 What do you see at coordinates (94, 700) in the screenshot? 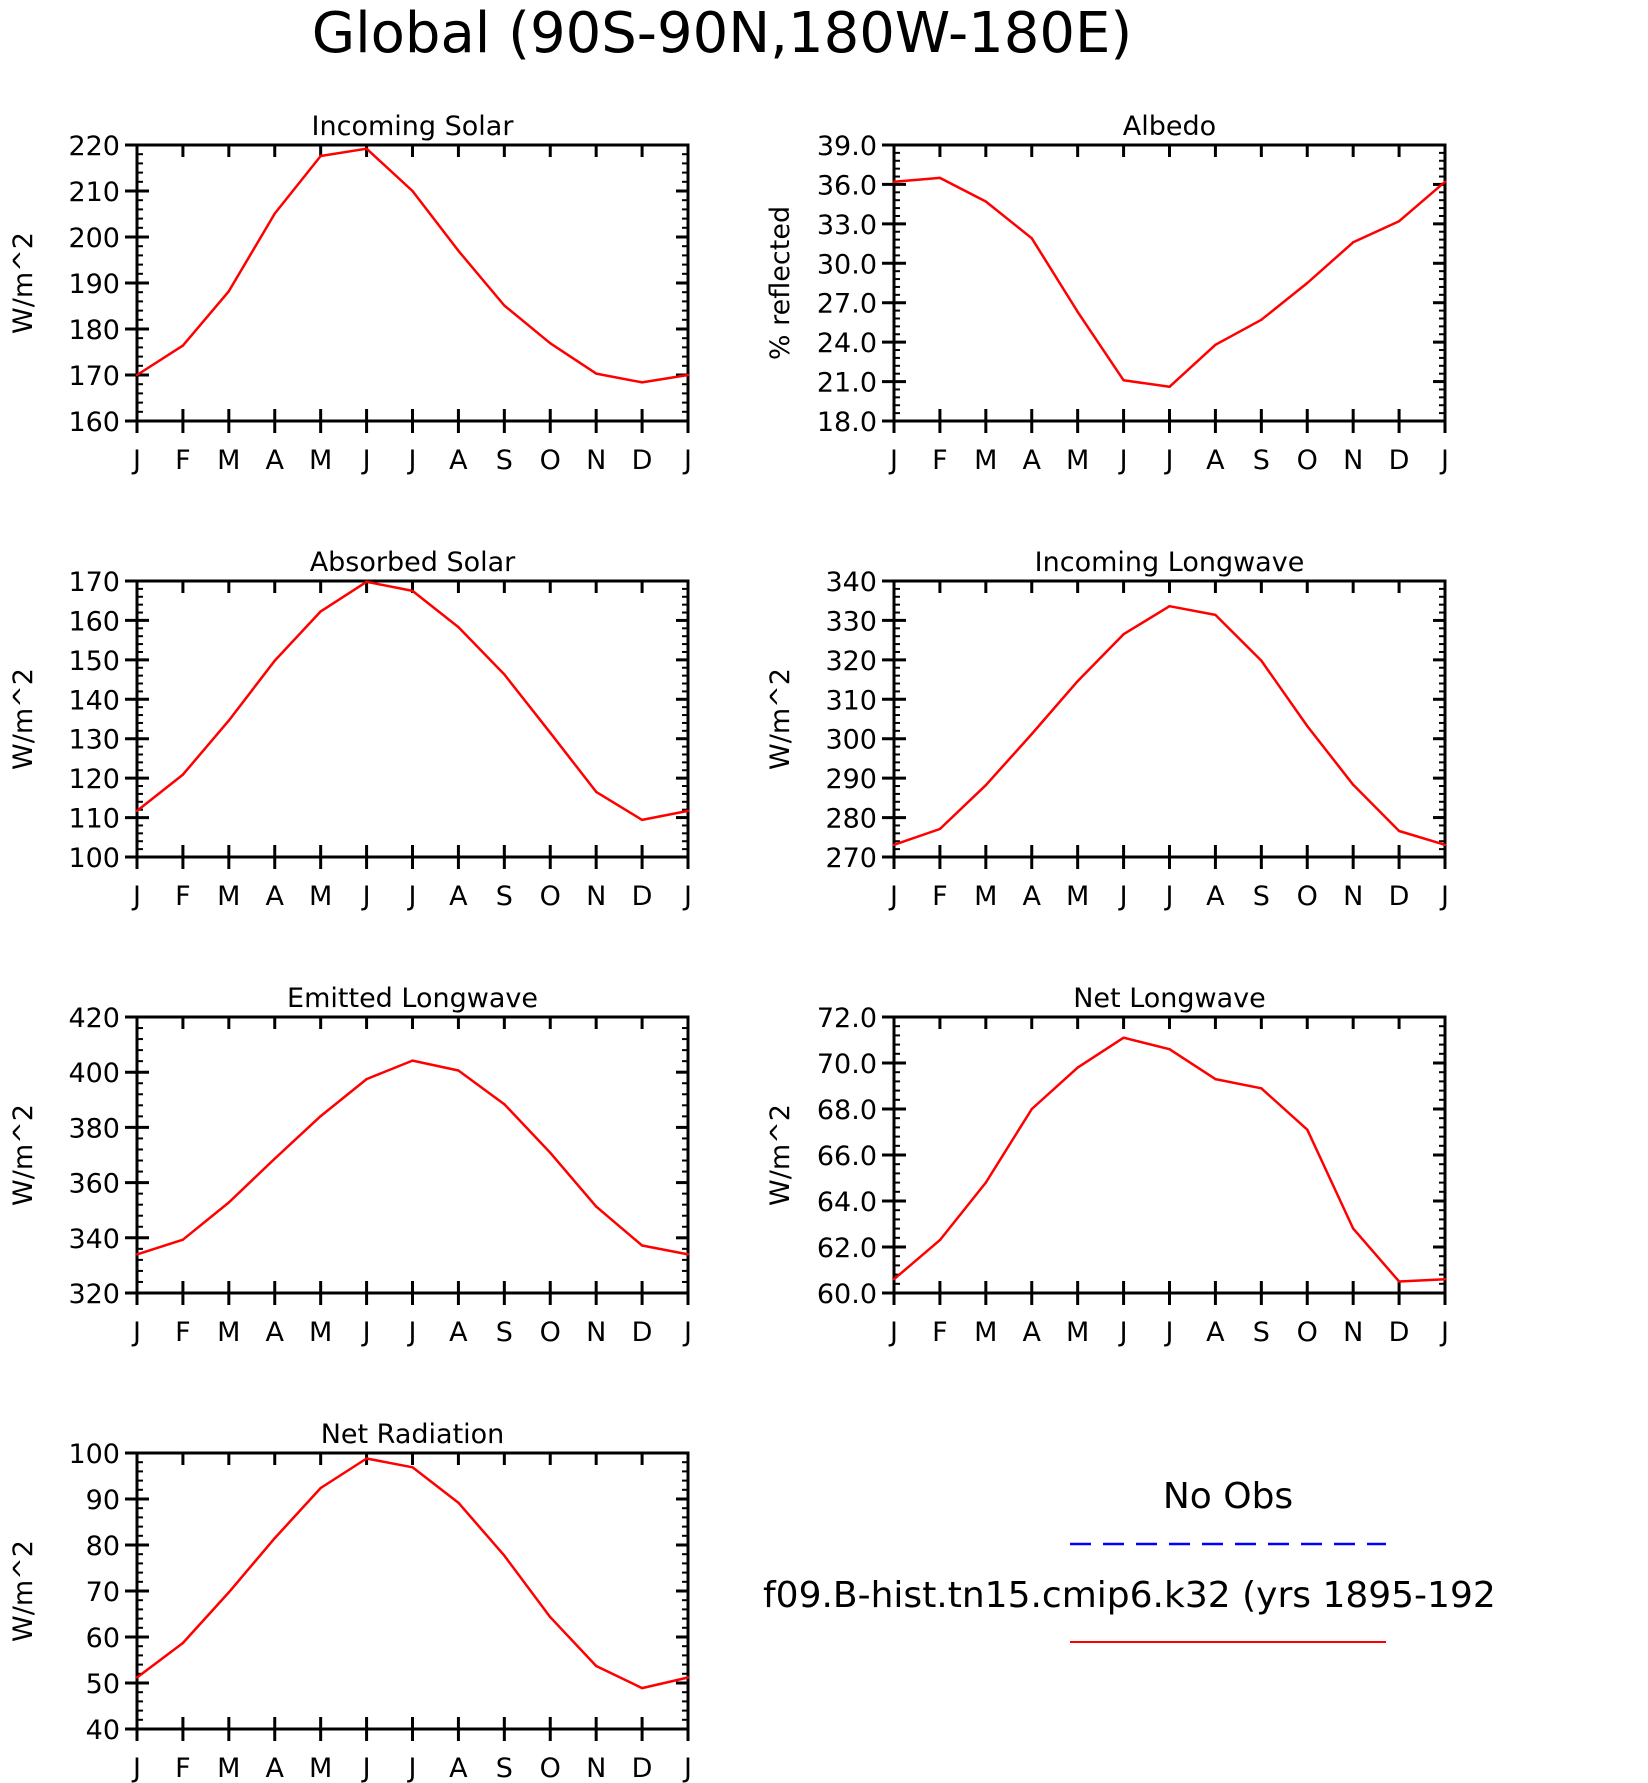
I see `y-tick-label: 140` at bounding box center [94, 700].